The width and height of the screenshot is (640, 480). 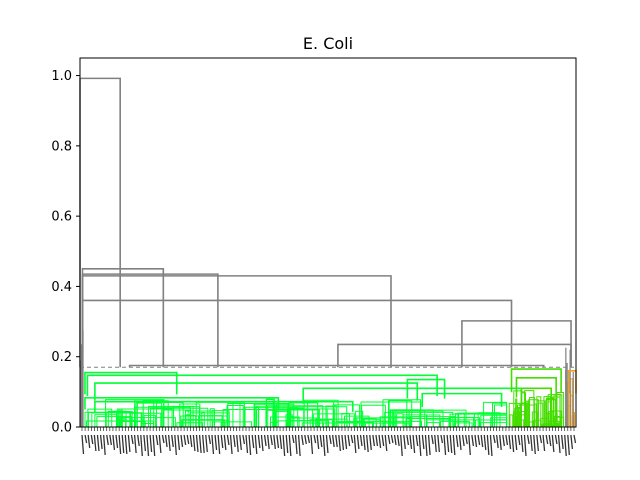 I want to click on x-axis, so click(x=329, y=442).